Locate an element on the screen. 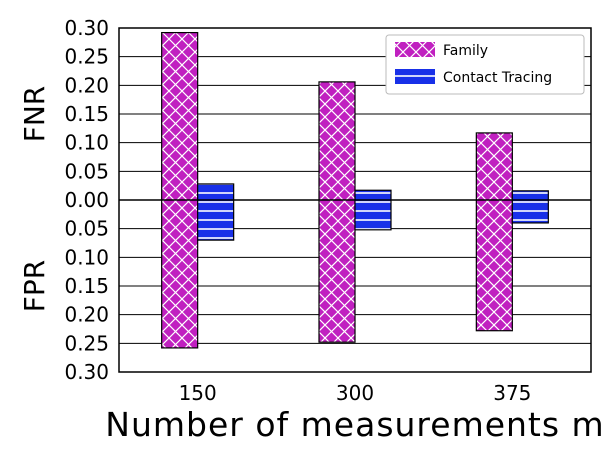 The image size is (614, 461). x-tick-label: 150 is located at coordinates (198, 393).